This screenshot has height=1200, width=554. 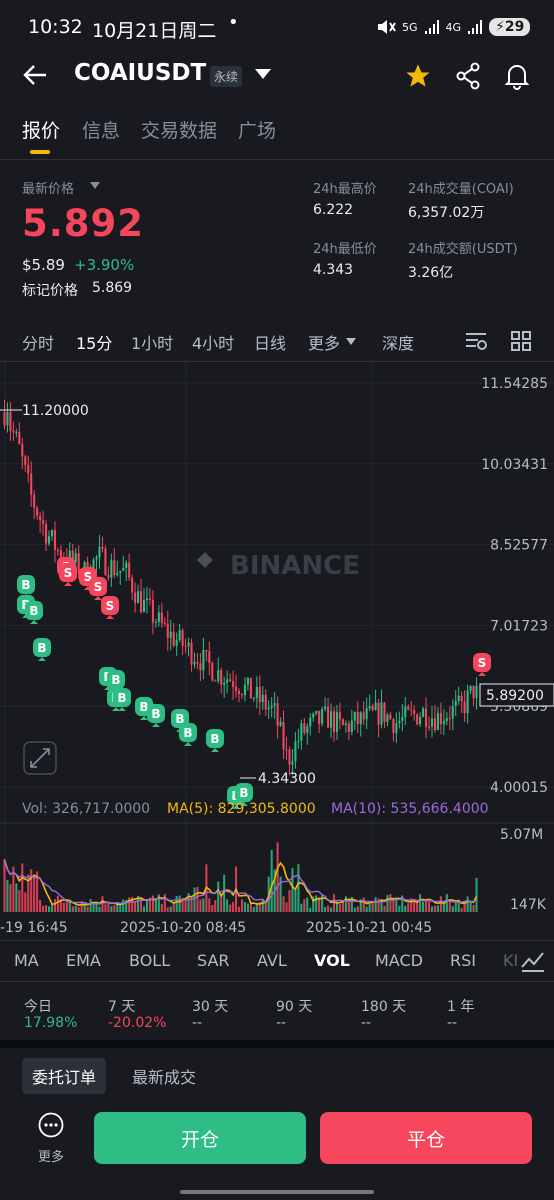 I want to click on ind-boll: BOLL, so click(x=150, y=960).